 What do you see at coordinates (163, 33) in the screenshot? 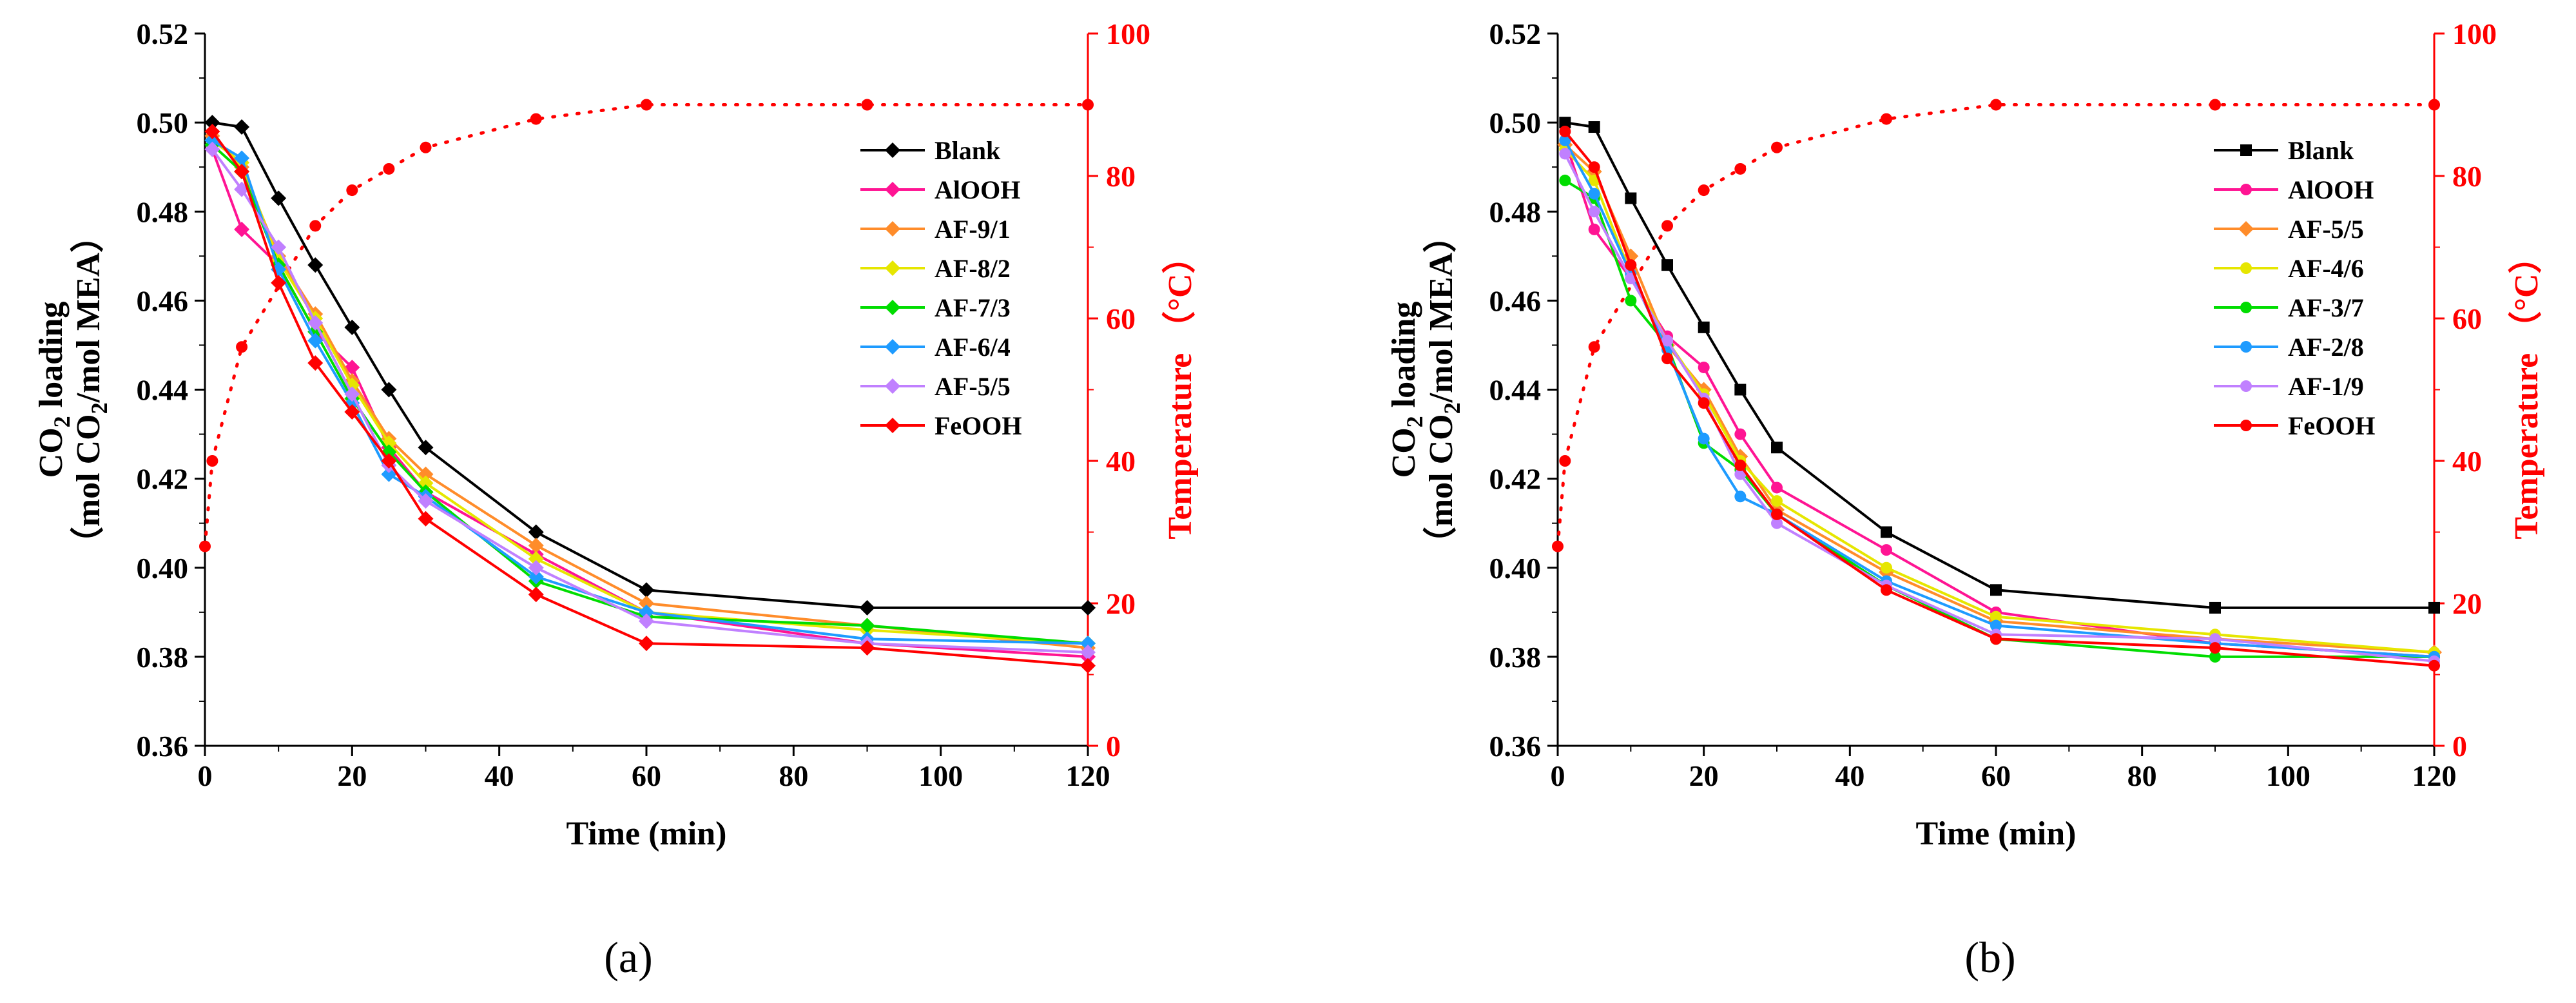
I see `y-tick-label: 0.52` at bounding box center [163, 33].